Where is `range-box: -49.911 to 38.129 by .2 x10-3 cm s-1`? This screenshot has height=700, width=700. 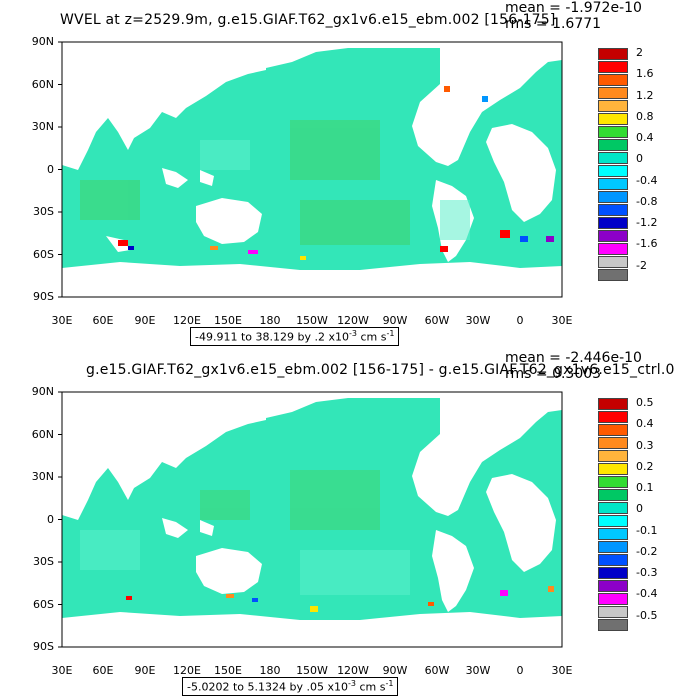 range-box: -49.911 to 38.129 by .2 x10-3 cm s-1 is located at coordinates (295, 336).